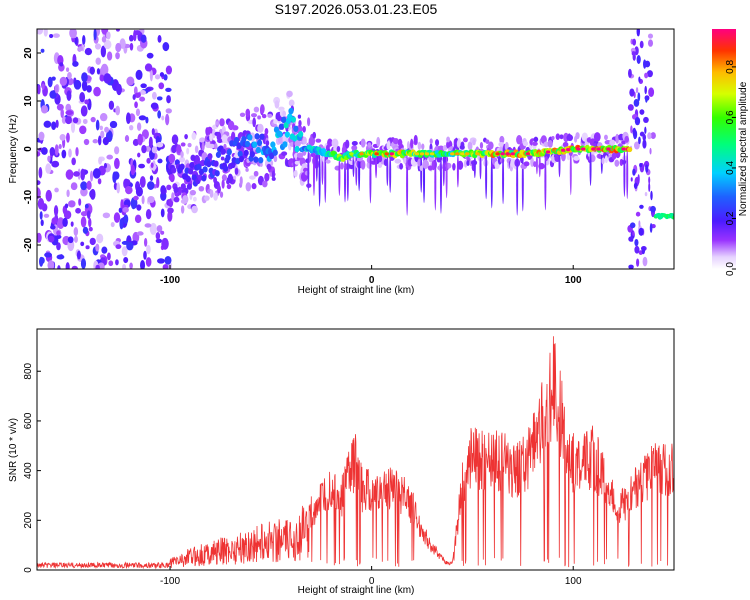  I want to click on snr-x-tick-label: 100, so click(573, 581).